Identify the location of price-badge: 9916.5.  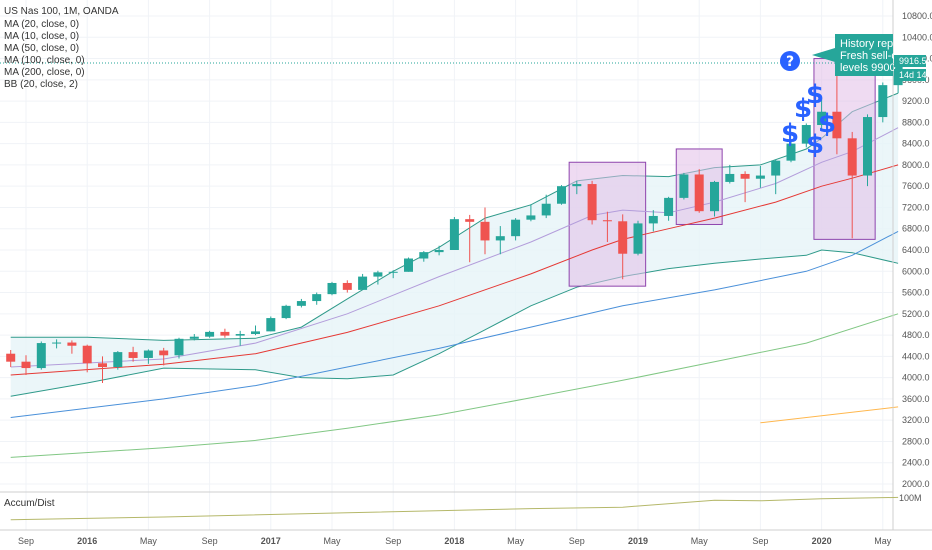
(910, 61).